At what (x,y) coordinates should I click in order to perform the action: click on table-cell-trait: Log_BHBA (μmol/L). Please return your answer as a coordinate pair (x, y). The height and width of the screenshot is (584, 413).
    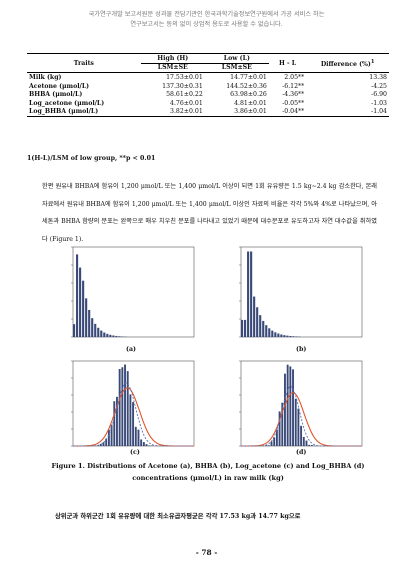
    Looking at the image, I should click on (84, 112).